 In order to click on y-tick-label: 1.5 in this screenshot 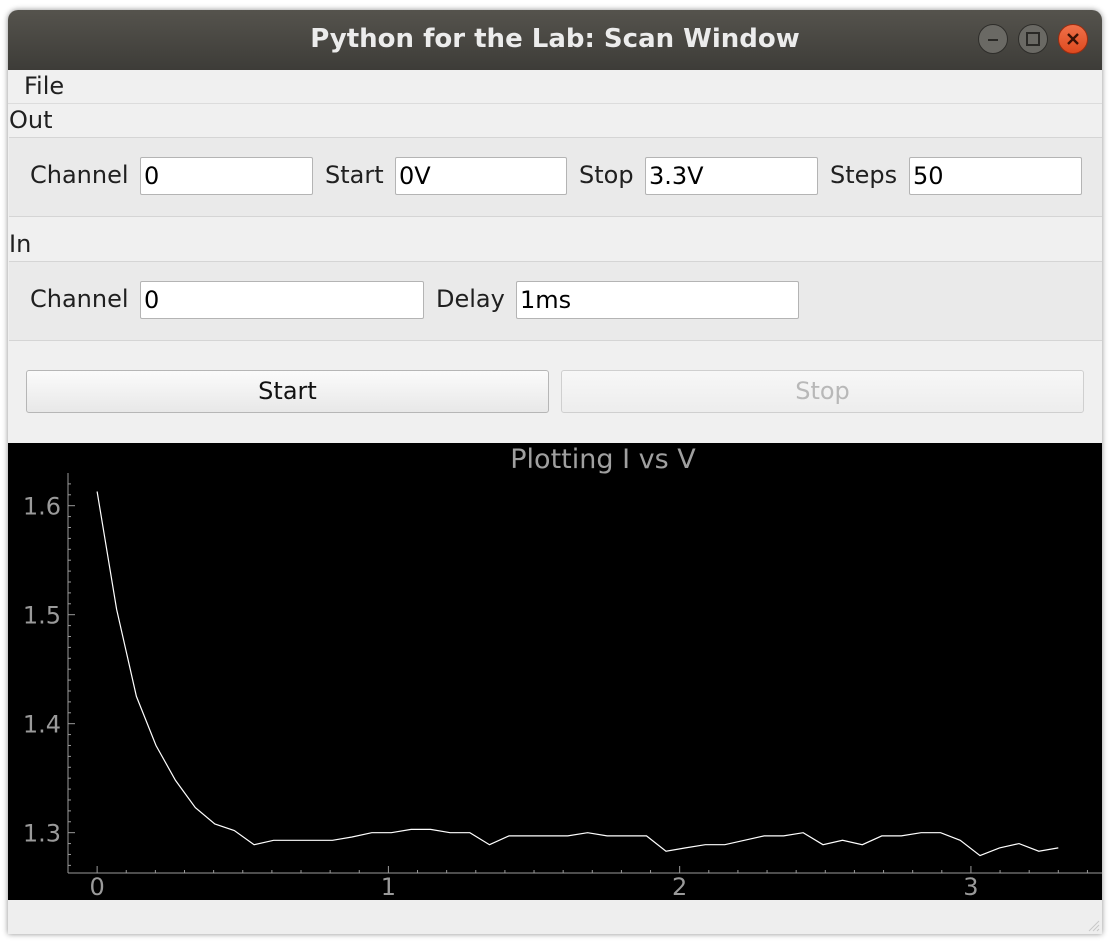, I will do `click(42, 616)`.